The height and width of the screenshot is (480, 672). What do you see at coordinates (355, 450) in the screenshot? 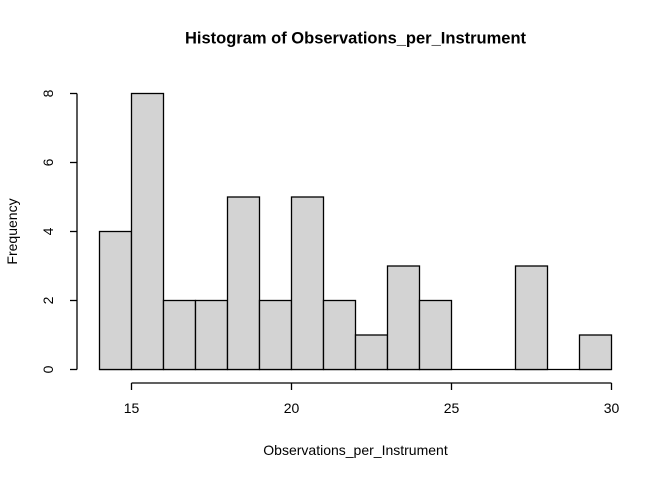
I see `x-axis-title: Observations_per_Instrument` at bounding box center [355, 450].